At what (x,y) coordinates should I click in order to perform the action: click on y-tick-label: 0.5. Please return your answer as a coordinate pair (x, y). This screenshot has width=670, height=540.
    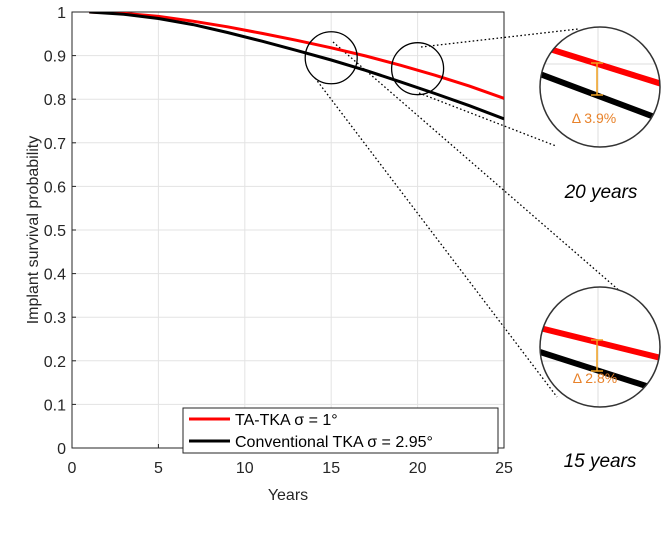
    Looking at the image, I should click on (55, 231).